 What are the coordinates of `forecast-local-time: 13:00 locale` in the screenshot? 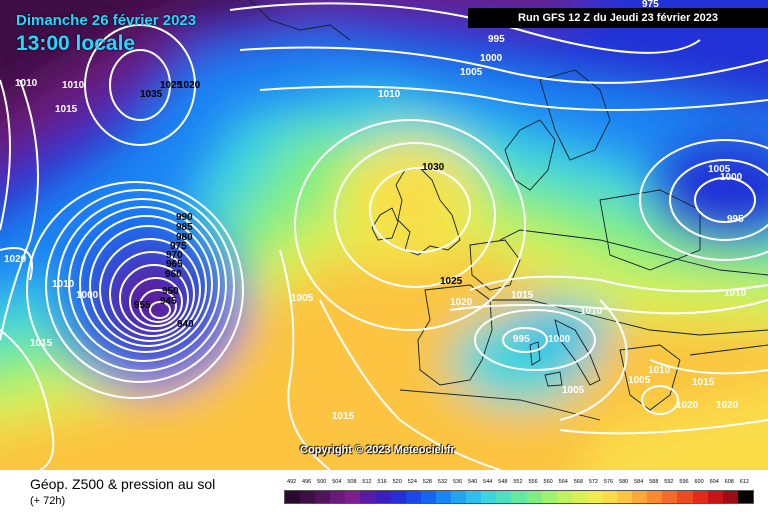 It's located at (76, 43).